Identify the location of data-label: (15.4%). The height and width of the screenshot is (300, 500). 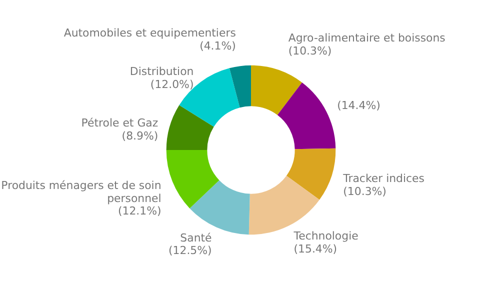
(316, 249).